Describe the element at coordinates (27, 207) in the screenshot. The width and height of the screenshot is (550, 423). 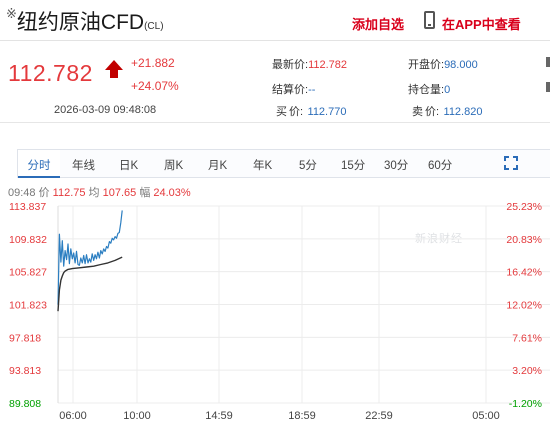
I see `y-tick-label-left: 113.837` at that location.